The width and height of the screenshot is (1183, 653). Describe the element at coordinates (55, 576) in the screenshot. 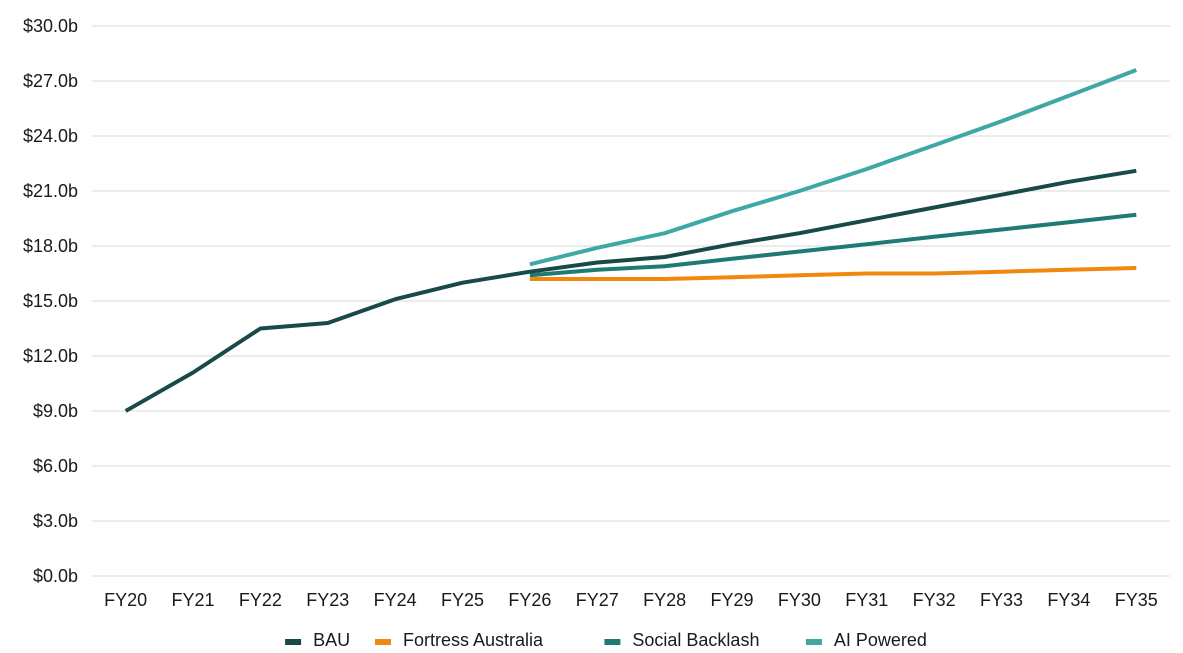

I see `y-tick-label: $0.0b` at that location.